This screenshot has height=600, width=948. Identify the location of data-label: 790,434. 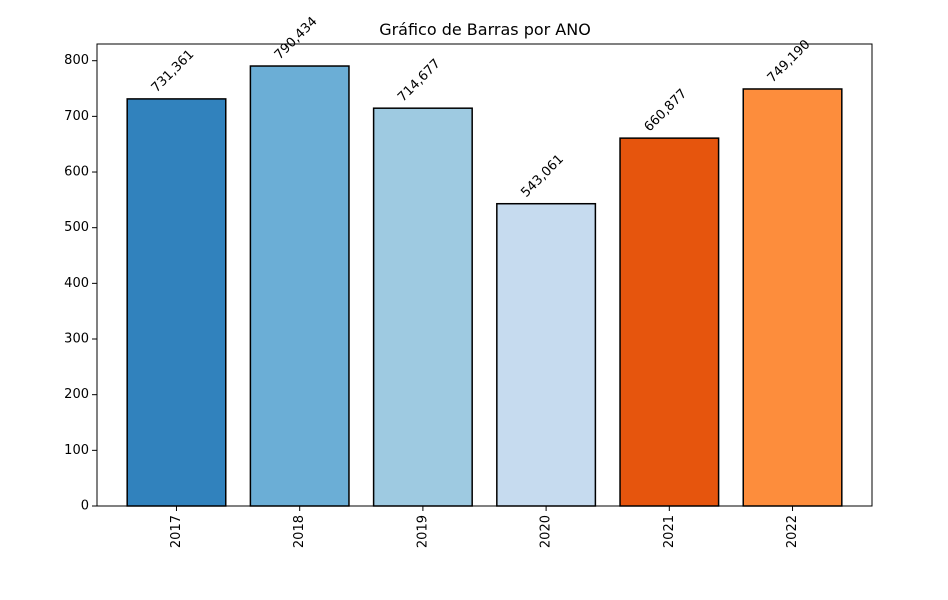
(296, 38).